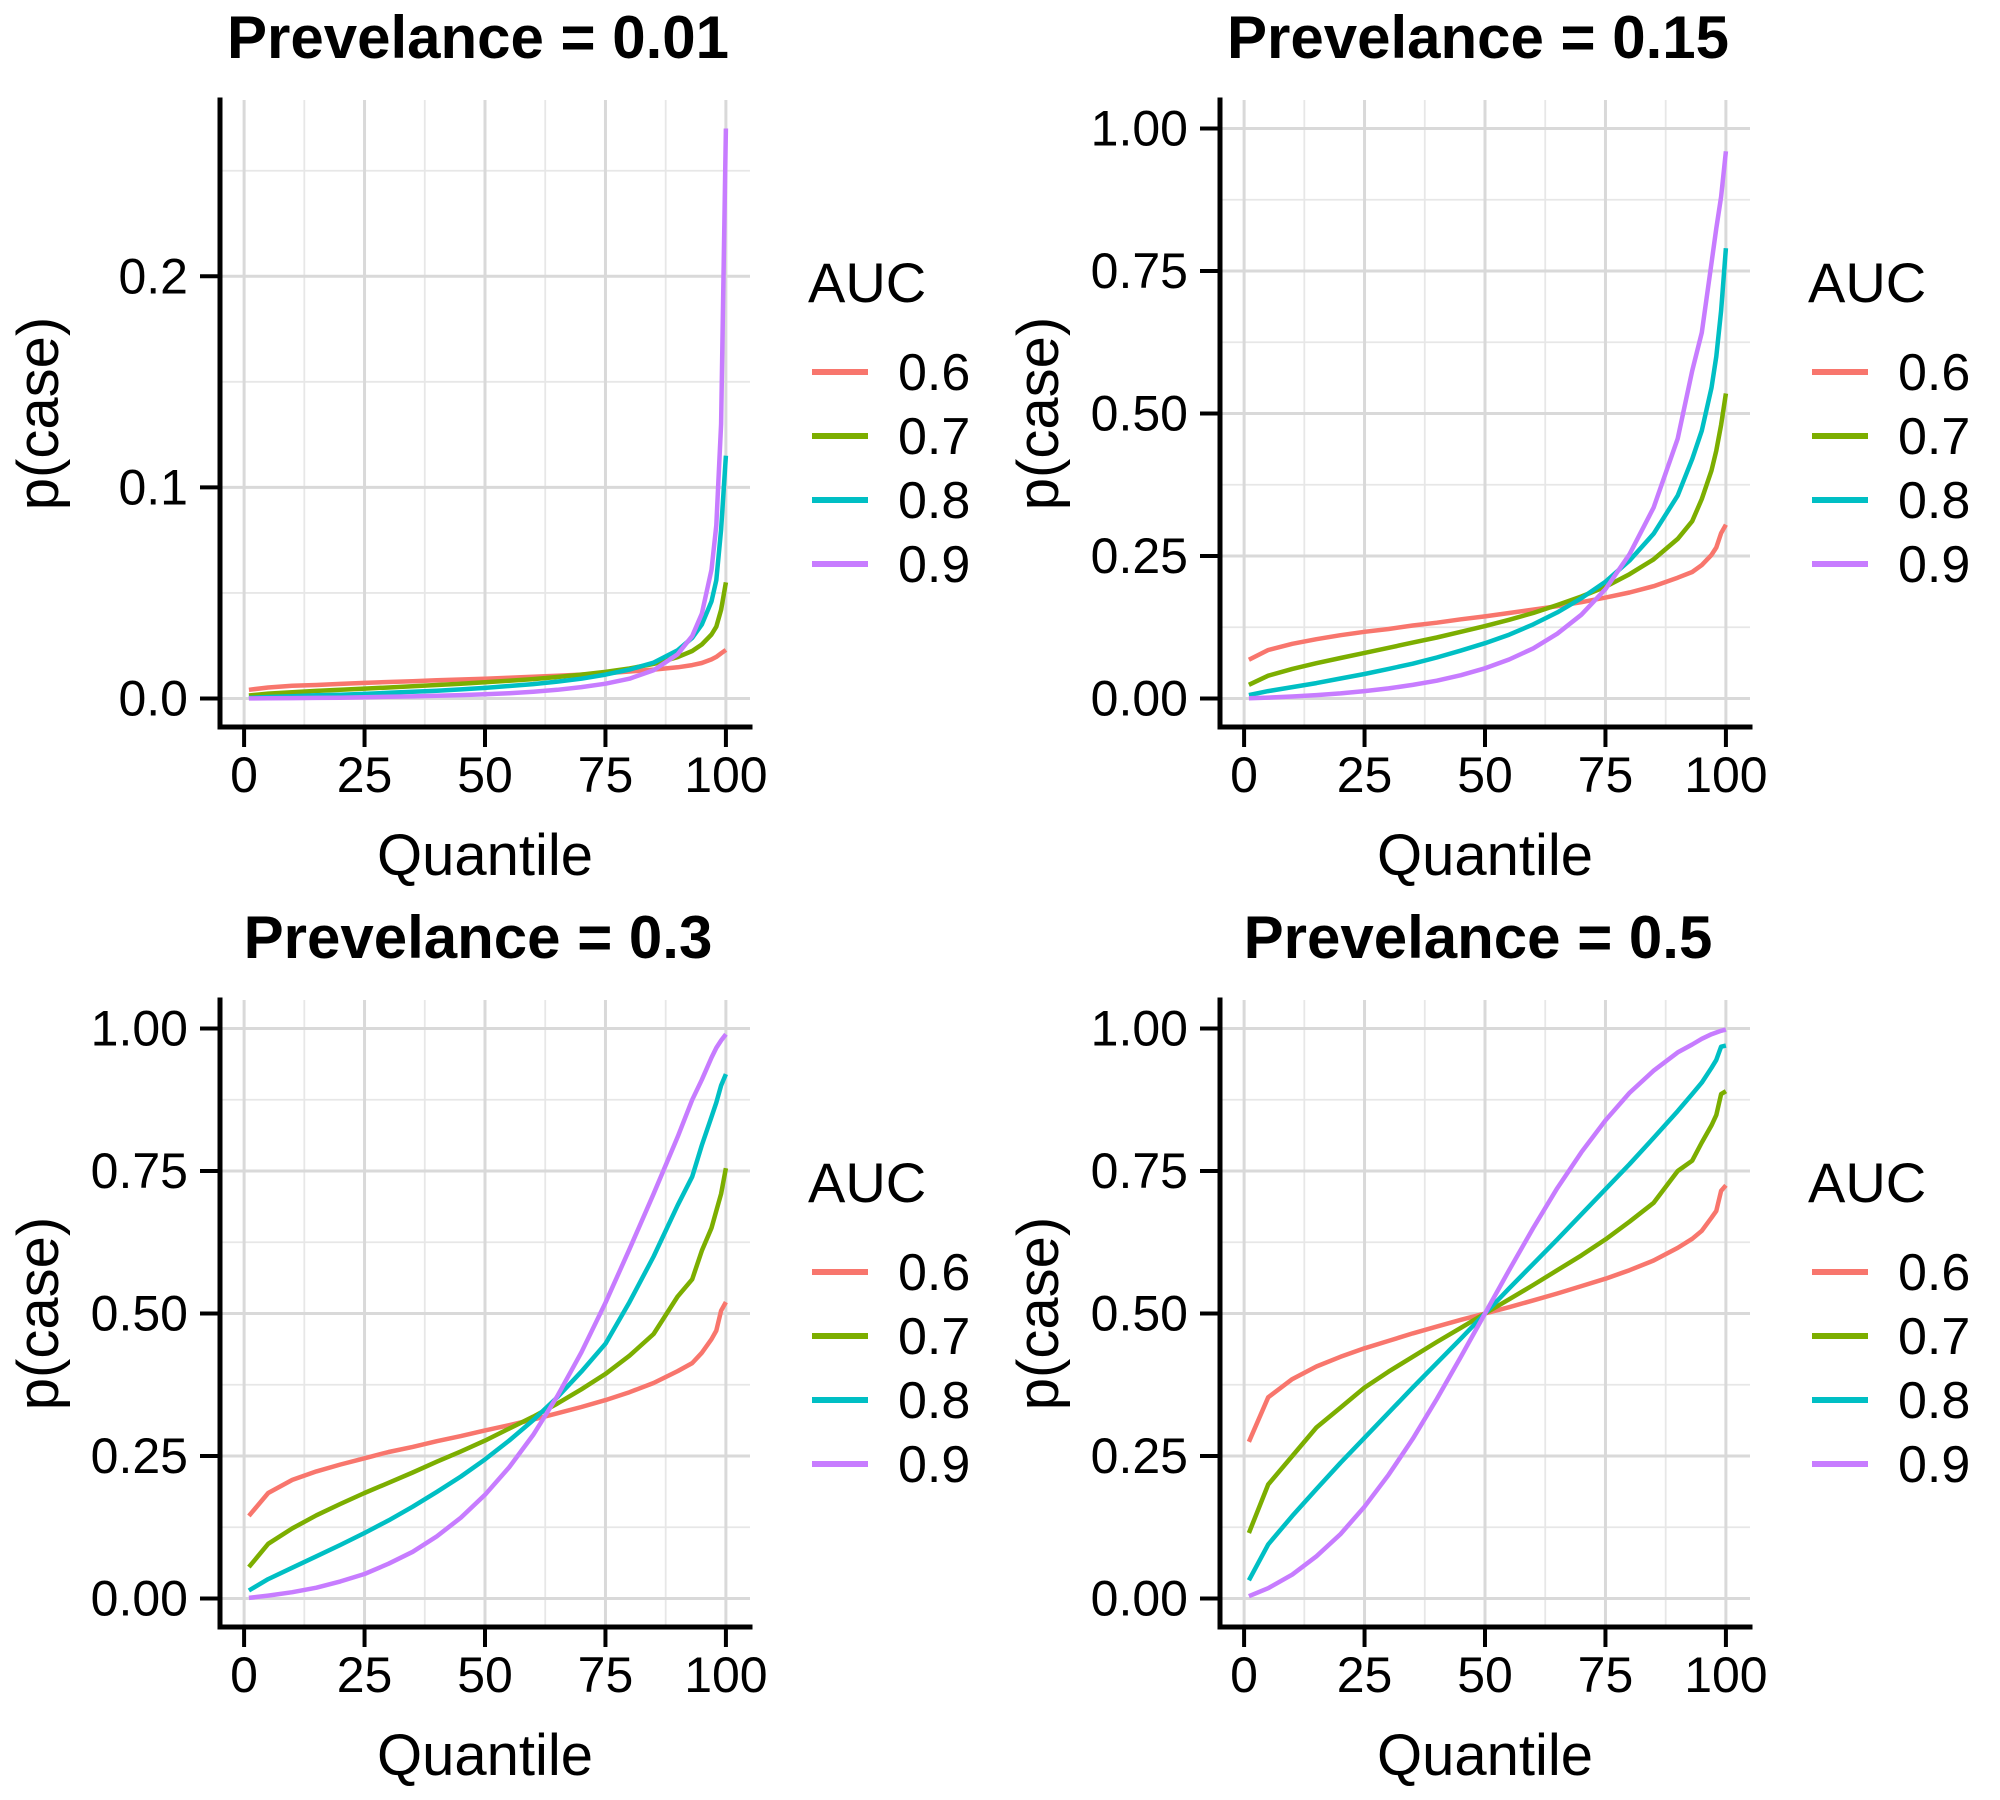 This screenshot has width=2000, height=1800. What do you see at coordinates (153, 276) in the screenshot?
I see `y-tick-label: 0.2` at bounding box center [153, 276].